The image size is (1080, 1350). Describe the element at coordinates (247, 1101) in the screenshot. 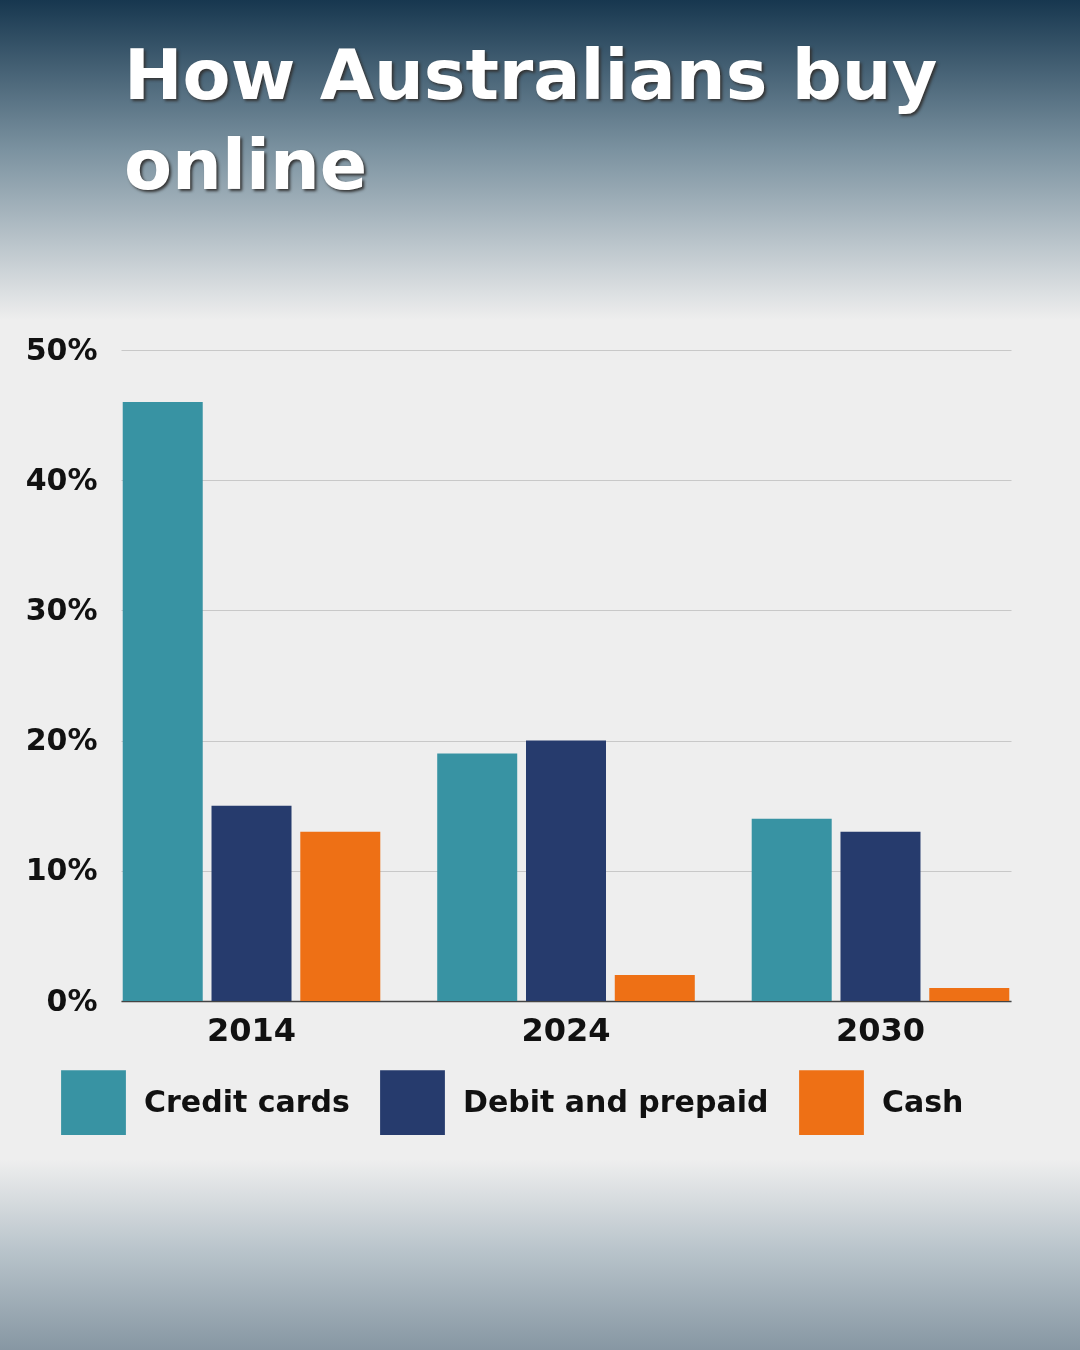

I see `legend-label: Credit cards` at that location.